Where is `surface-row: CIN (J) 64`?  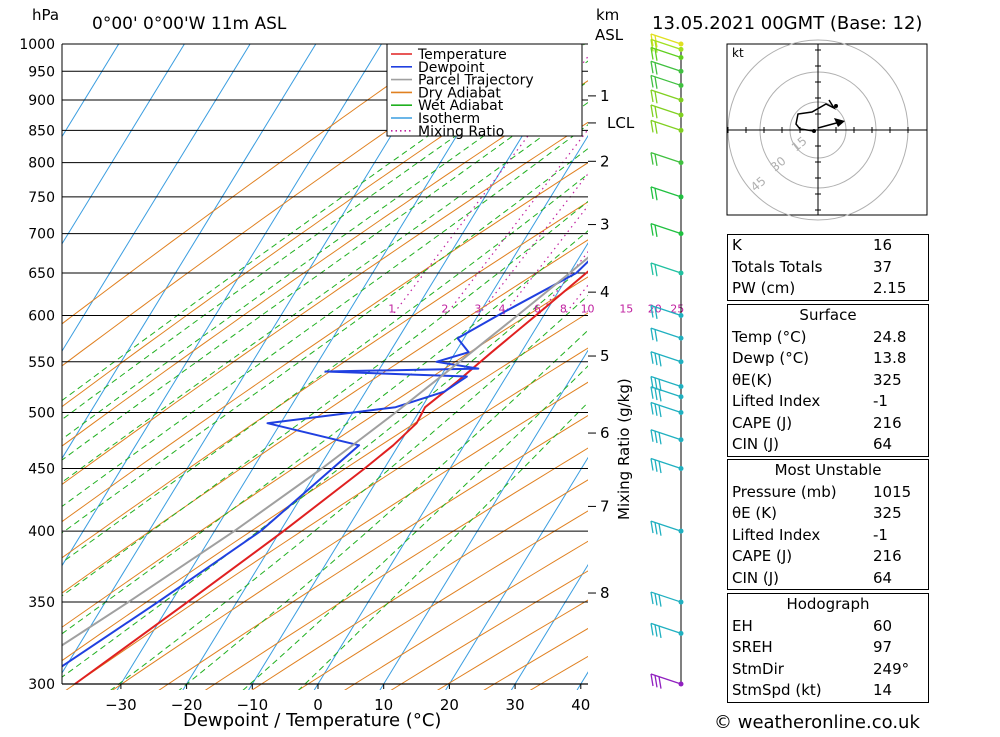
surface-row: CIN (J) 64 is located at coordinates (812, 444).